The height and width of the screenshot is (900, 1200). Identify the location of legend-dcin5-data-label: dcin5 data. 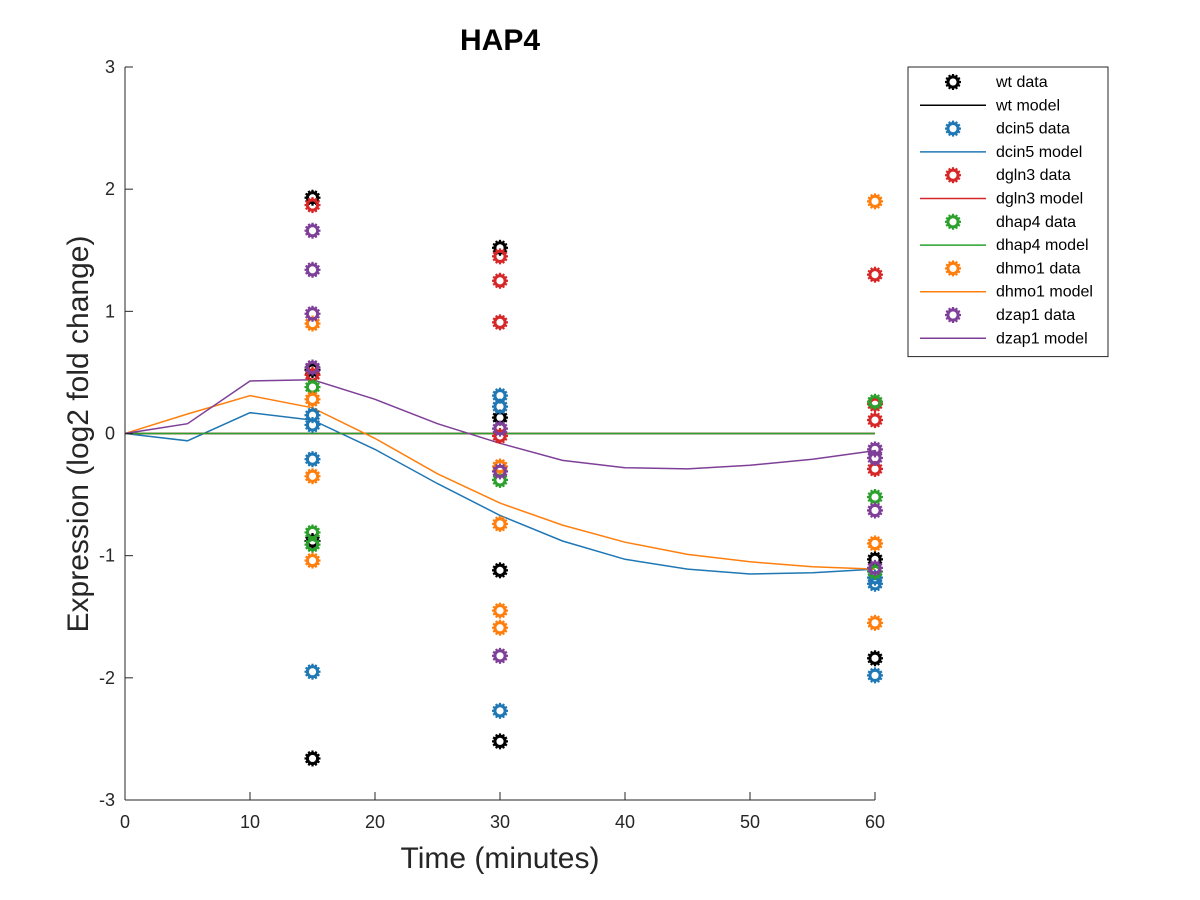
(1033, 129).